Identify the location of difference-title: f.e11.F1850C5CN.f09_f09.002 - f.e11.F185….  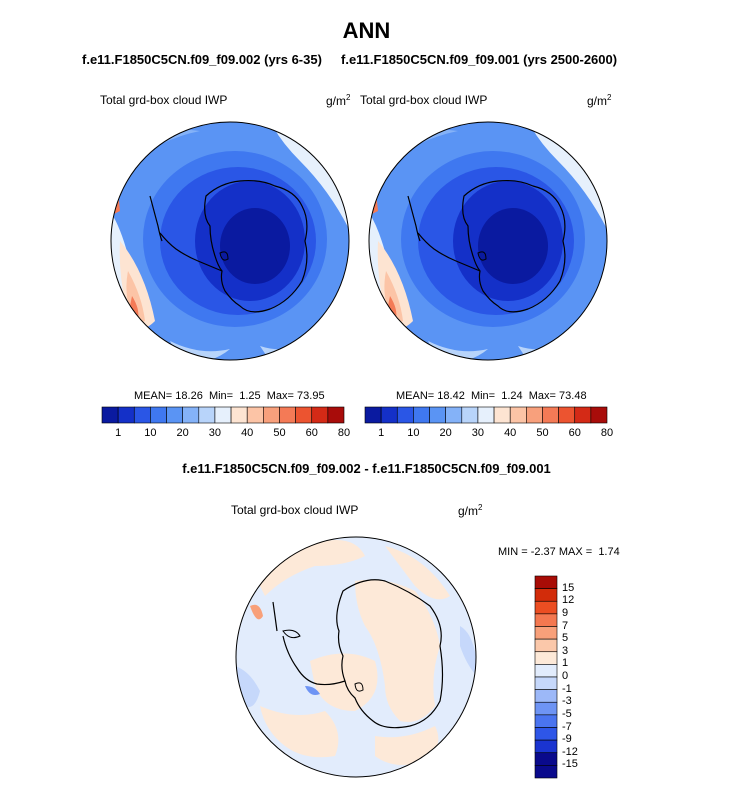
(366, 468).